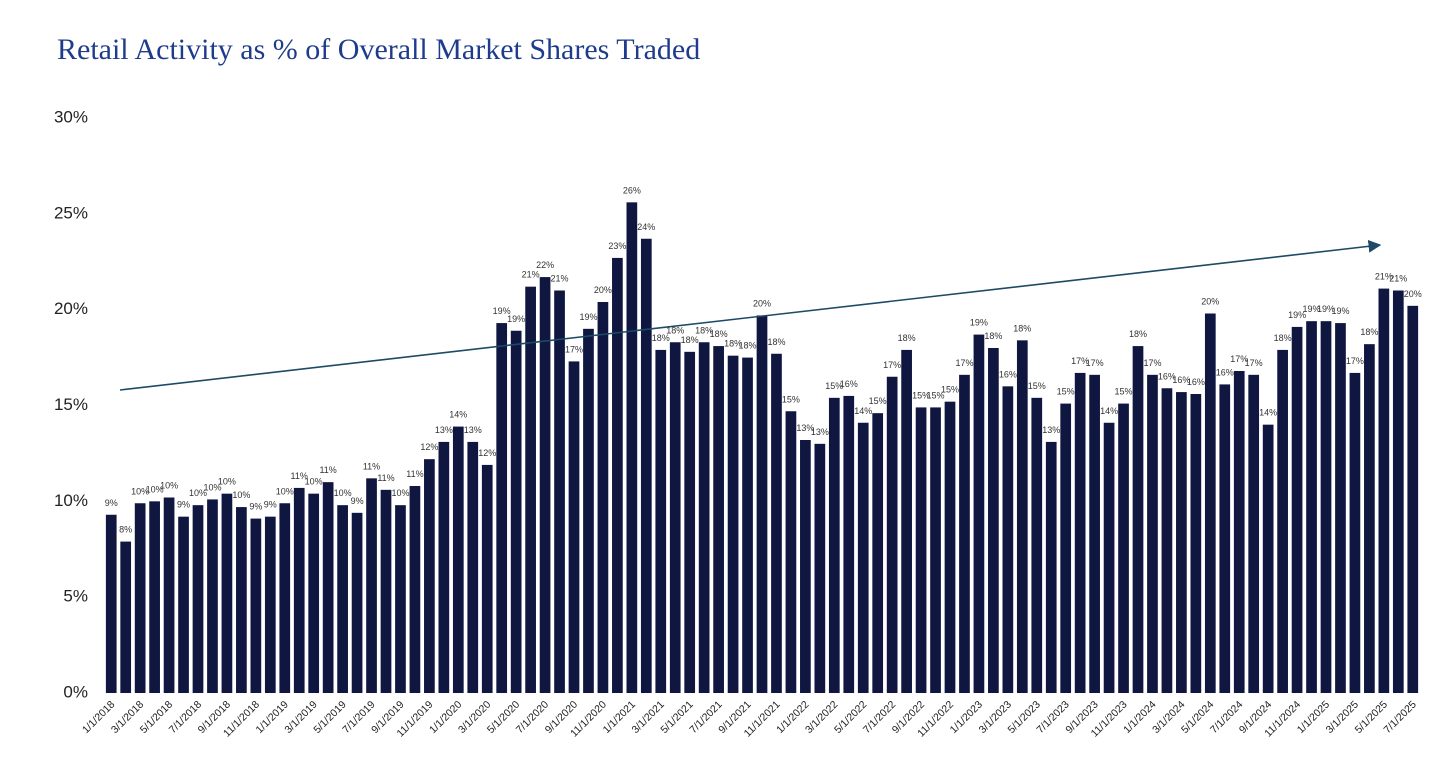  What do you see at coordinates (414, 474) in the screenshot?
I see `data-label: 11%` at bounding box center [414, 474].